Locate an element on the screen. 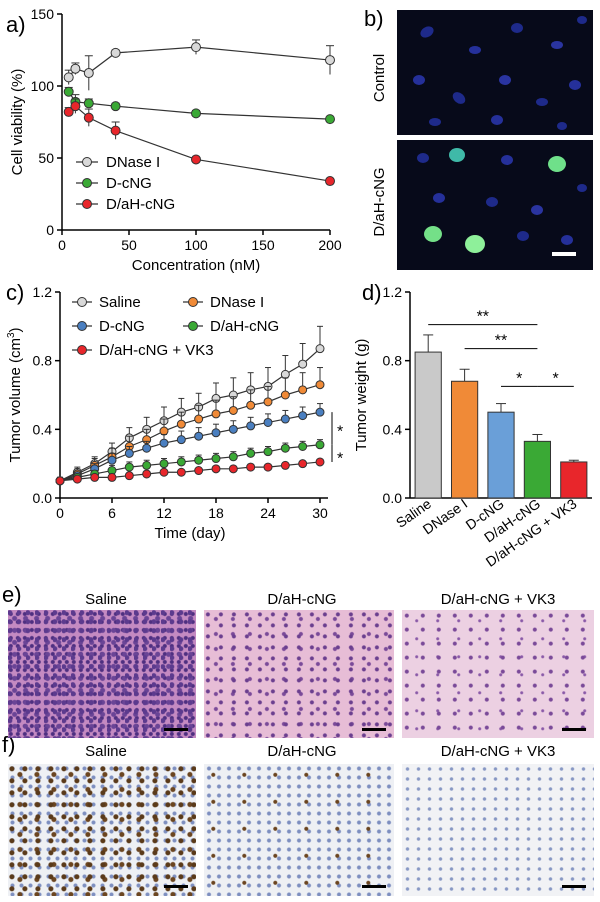 Image resolution: width=600 pixels, height=902 pixels. a-xtick-label-2: 100 is located at coordinates (196, 245).